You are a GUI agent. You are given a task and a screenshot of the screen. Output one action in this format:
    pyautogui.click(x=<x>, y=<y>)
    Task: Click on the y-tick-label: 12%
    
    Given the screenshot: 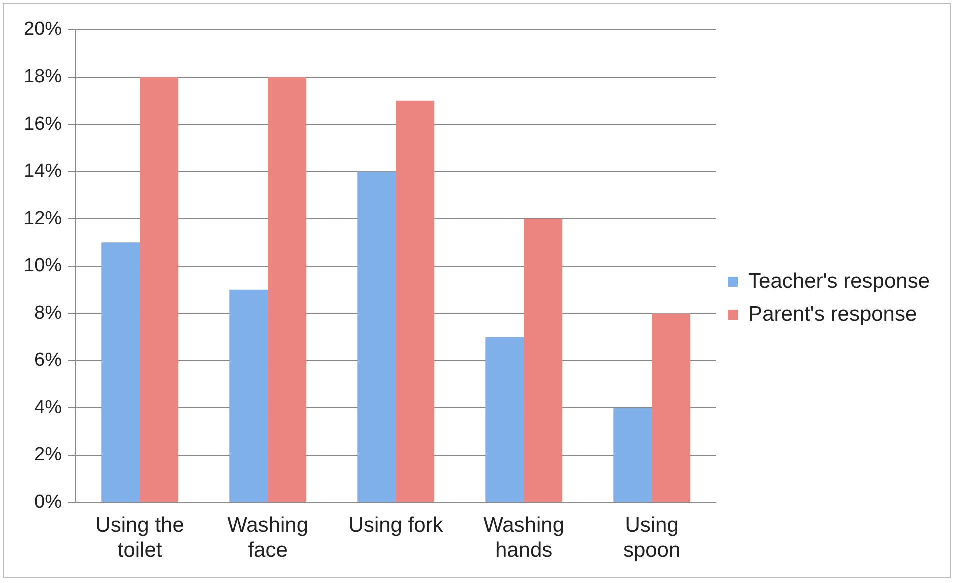 What is the action you would take?
    pyautogui.click(x=43, y=219)
    